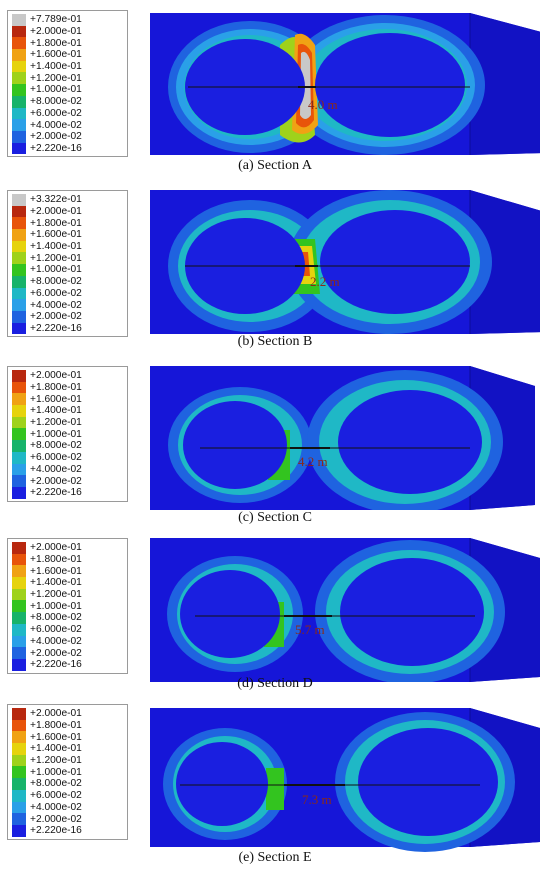  Describe the element at coordinates (345, 610) in the screenshot. I see `contour-plot` at that location.